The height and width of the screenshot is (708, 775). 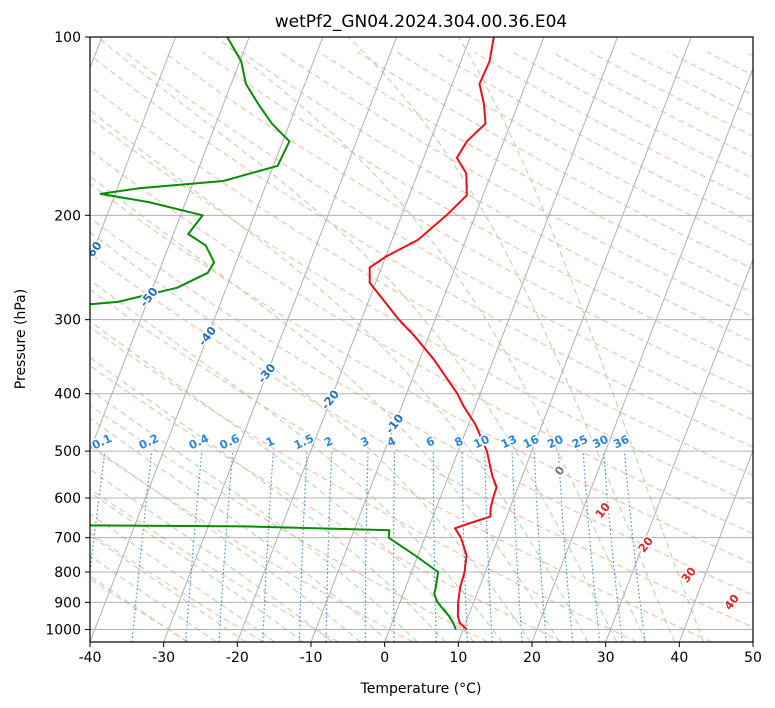 What do you see at coordinates (532, 658) in the screenshot?
I see `x-tick-label: 20` at bounding box center [532, 658].